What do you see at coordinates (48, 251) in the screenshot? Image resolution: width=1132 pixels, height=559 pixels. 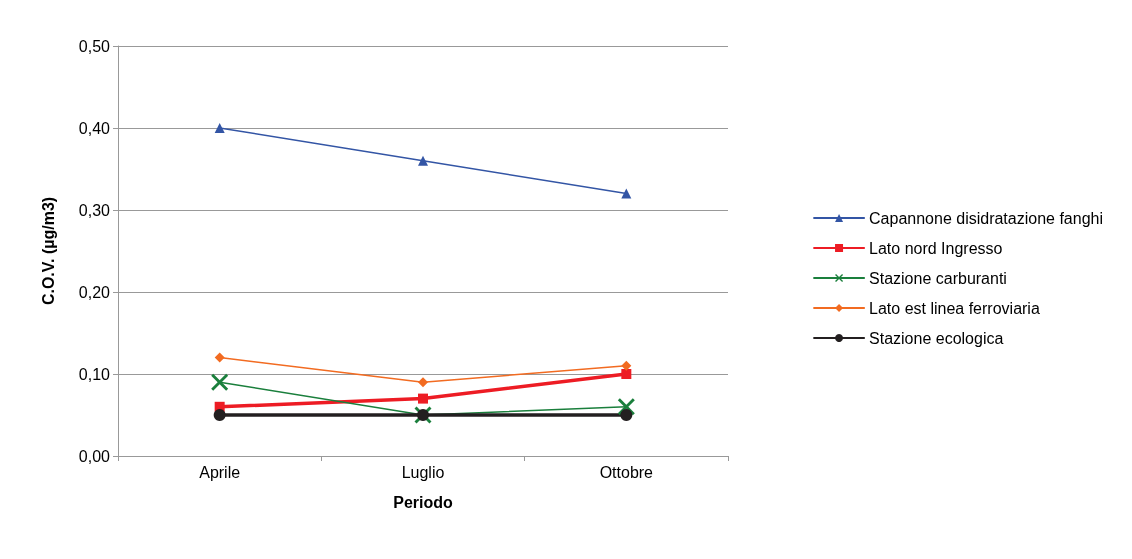 I see `y-axis-title: C.O.V. (µg/m3)` at bounding box center [48, 251].